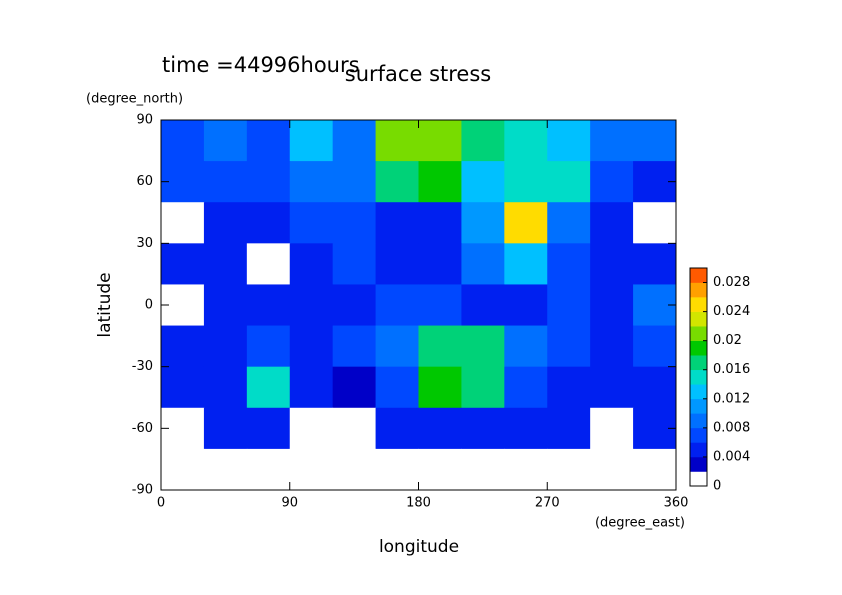 The height and width of the screenshot is (595, 842). I want to click on y-axis-label: latitude, so click(105, 304).